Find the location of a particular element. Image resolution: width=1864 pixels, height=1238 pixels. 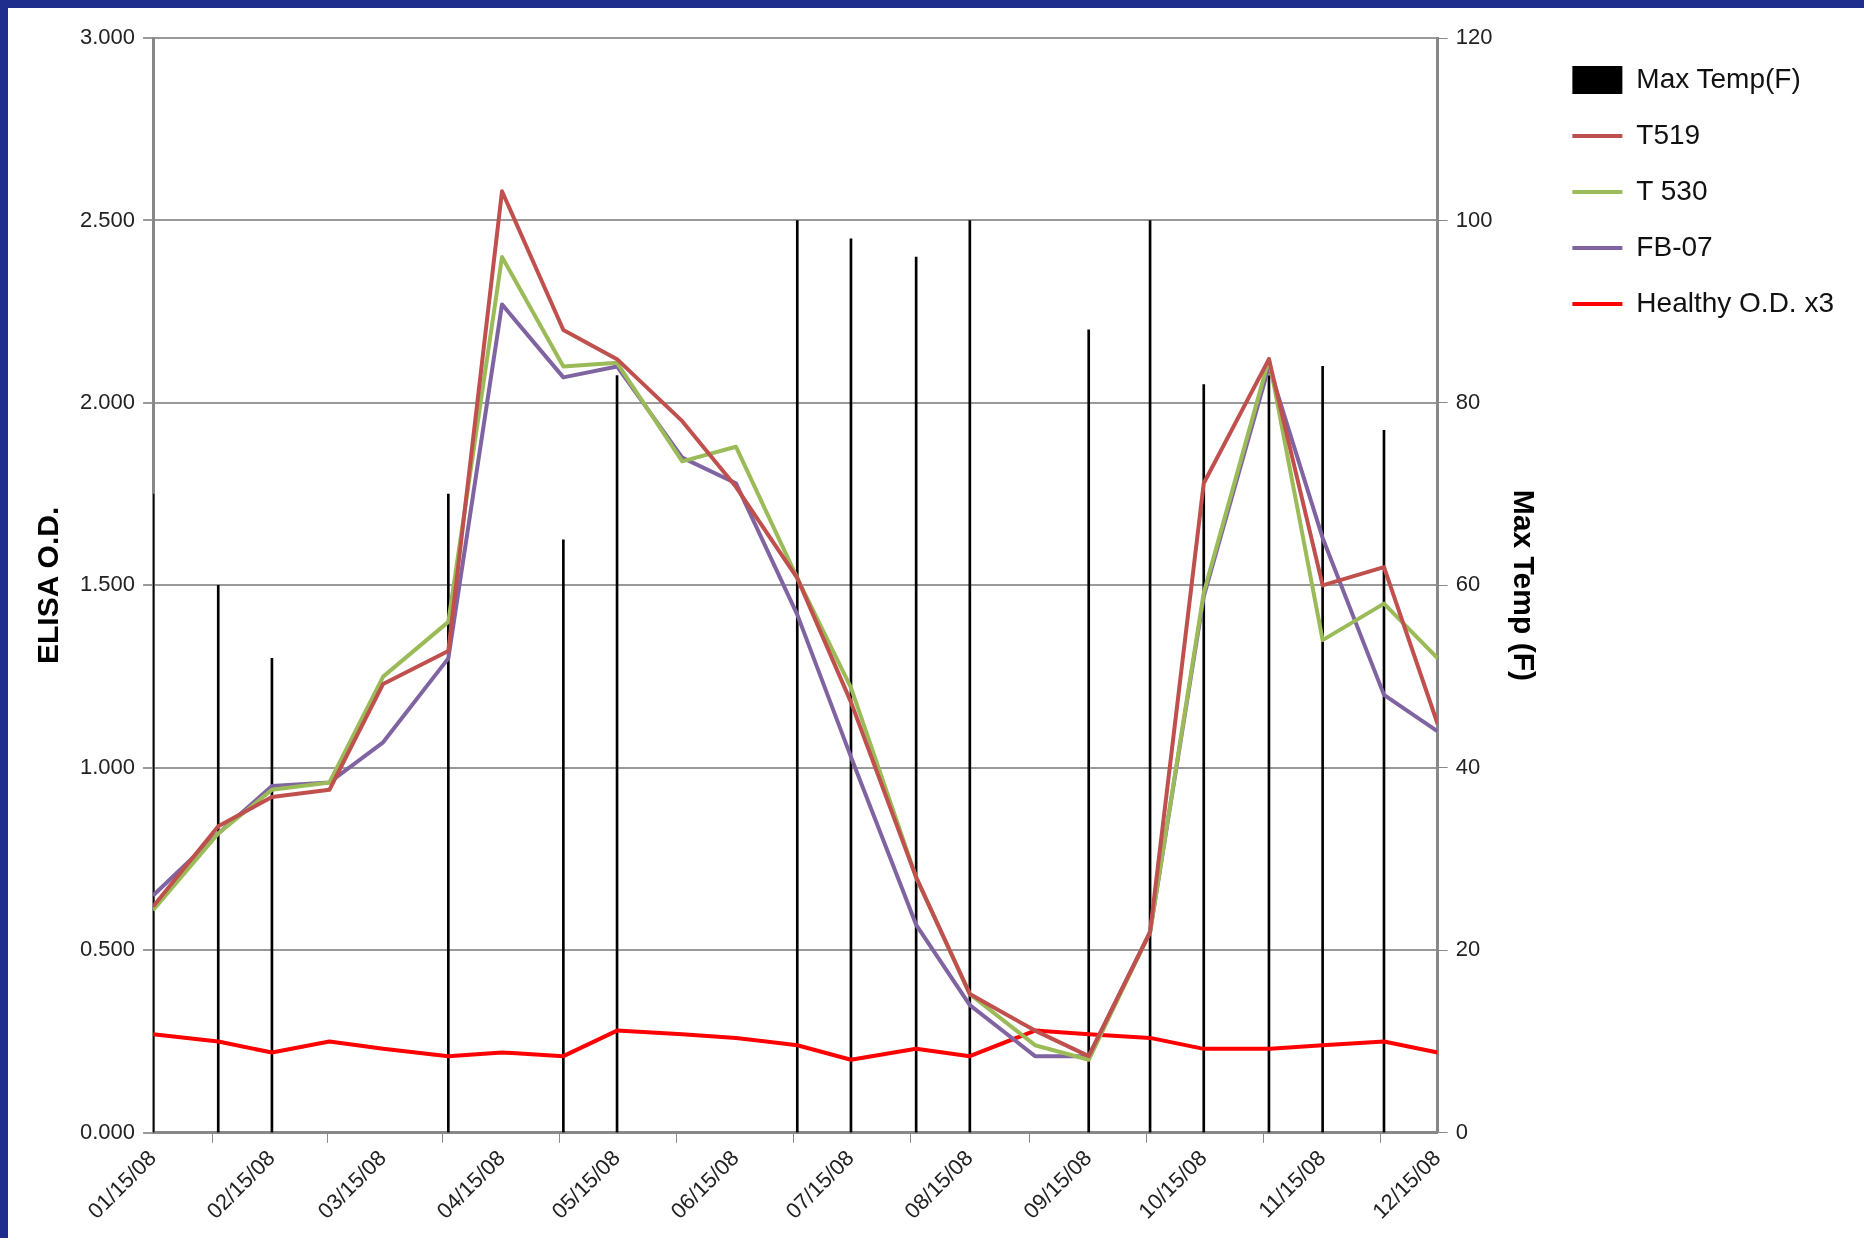

y-tick-label: 0.500 is located at coordinates (107, 949).